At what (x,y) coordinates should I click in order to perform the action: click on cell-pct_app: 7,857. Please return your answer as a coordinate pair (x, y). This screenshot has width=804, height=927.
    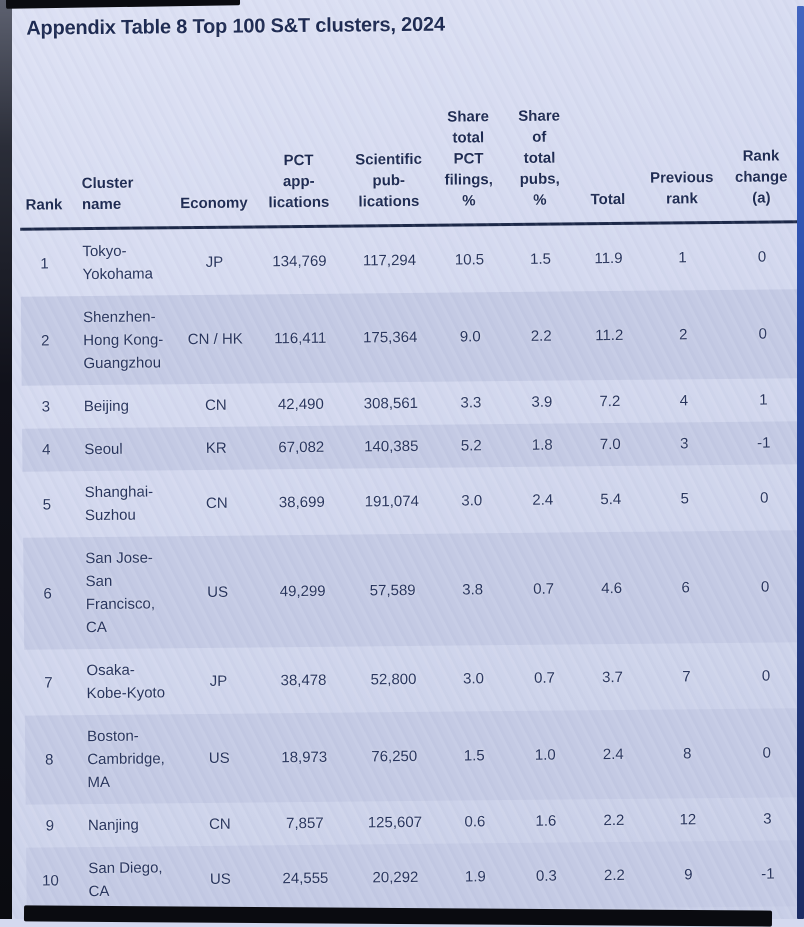
    Looking at the image, I should click on (305, 823).